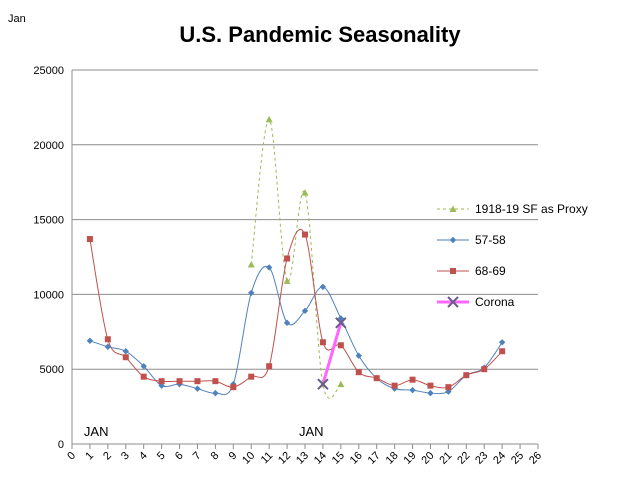  What do you see at coordinates (392, 458) in the screenshot?
I see `x-tick-label: 18` at bounding box center [392, 458].